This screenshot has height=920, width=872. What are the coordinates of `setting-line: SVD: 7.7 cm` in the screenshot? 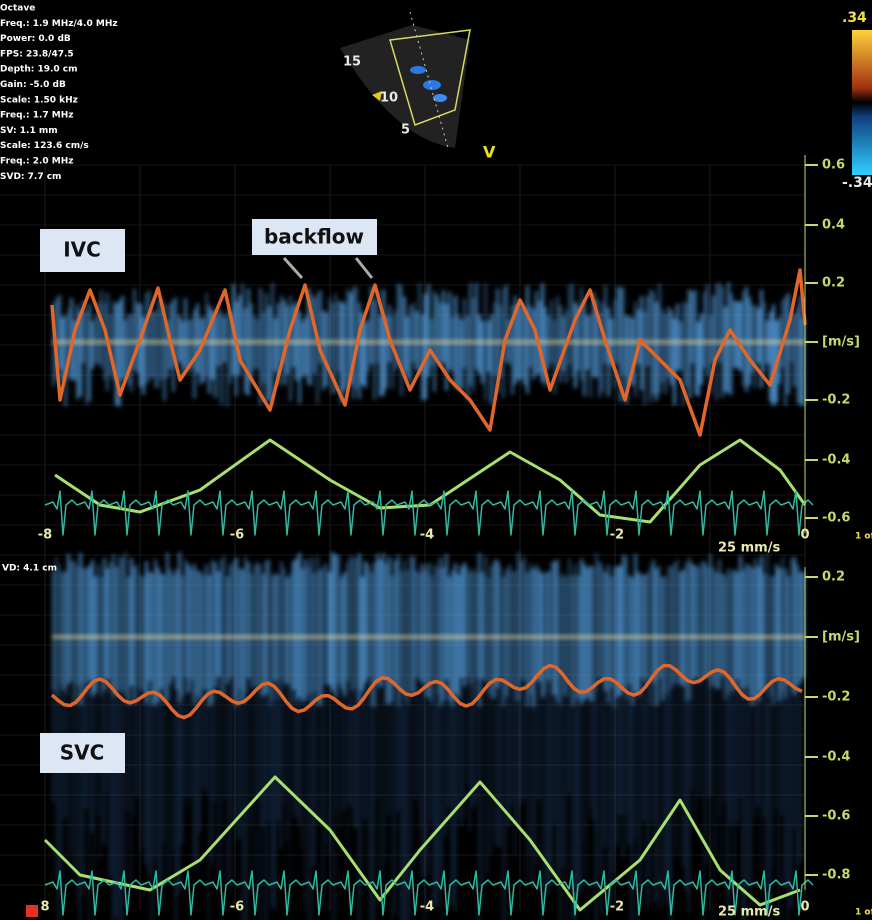 It's located at (30, 177).